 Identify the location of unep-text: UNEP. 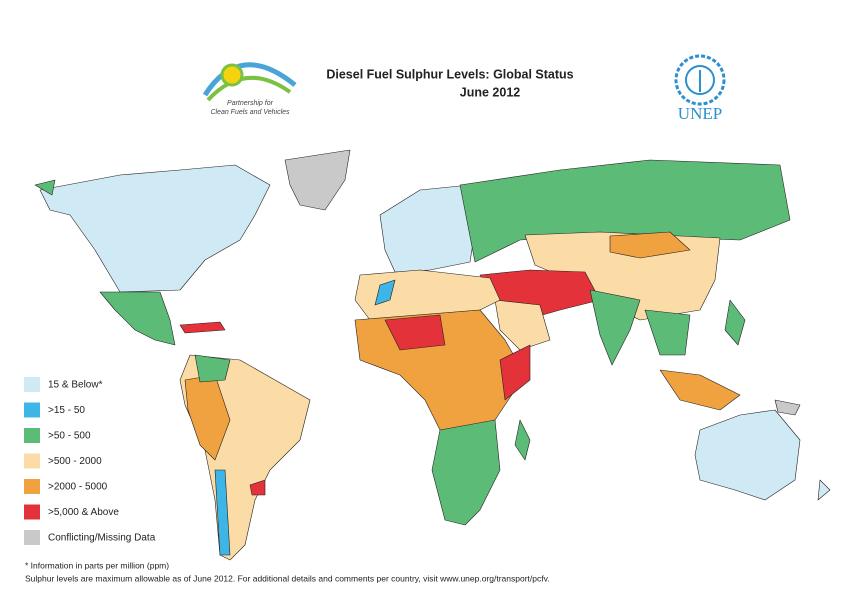
(700, 113).